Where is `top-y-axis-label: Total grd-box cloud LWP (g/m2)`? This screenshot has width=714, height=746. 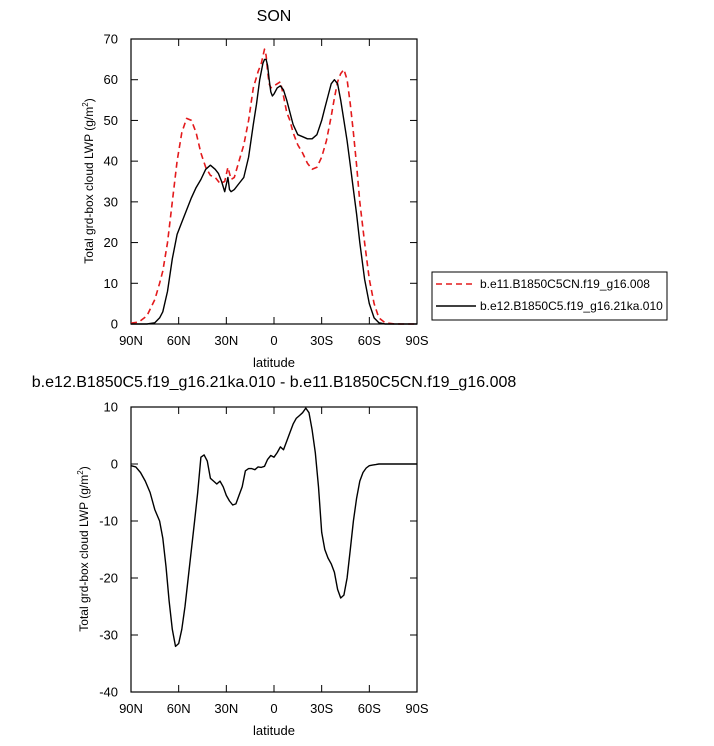
top-y-axis-label: Total grd-box cloud LWP (g/m2) is located at coordinates (88, 180).